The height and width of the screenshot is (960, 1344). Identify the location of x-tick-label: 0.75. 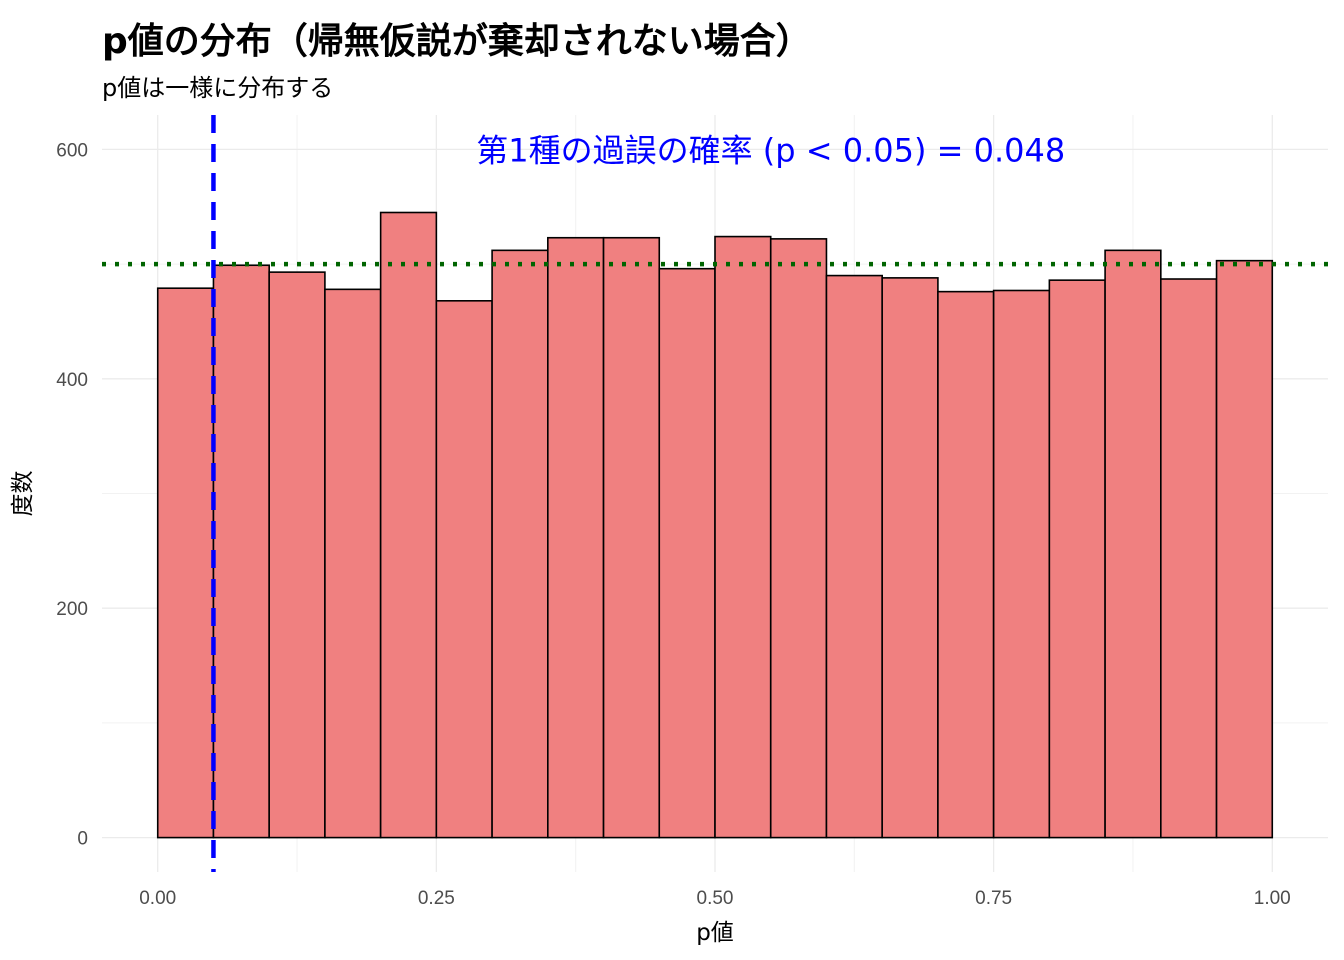
(993, 898).